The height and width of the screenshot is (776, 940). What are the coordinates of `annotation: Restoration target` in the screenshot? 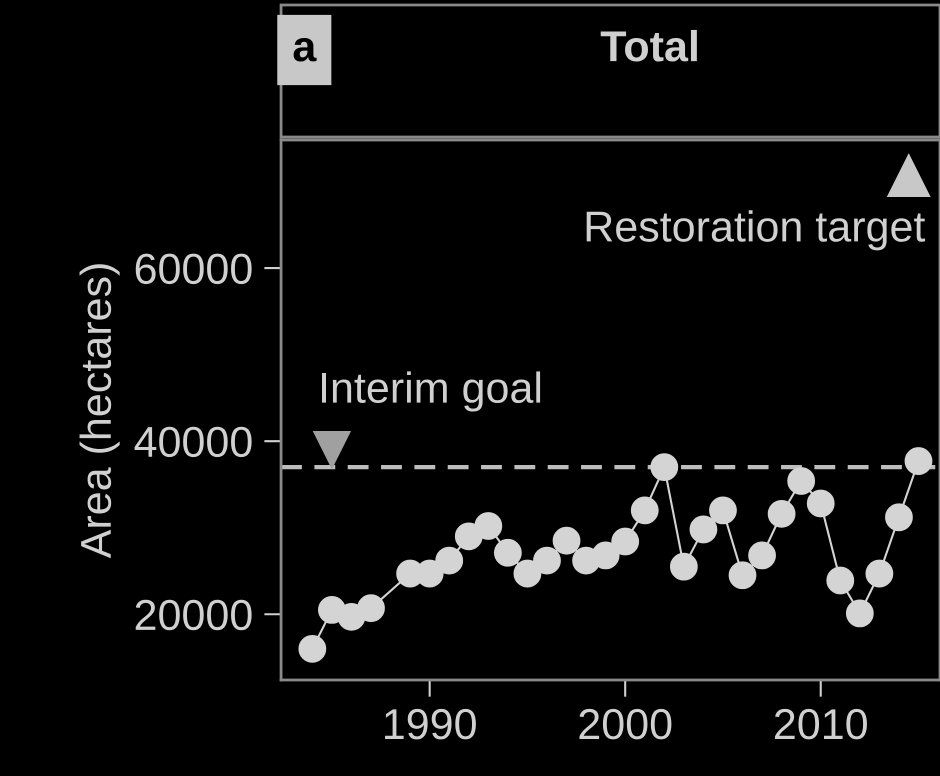 It's located at (756, 230).